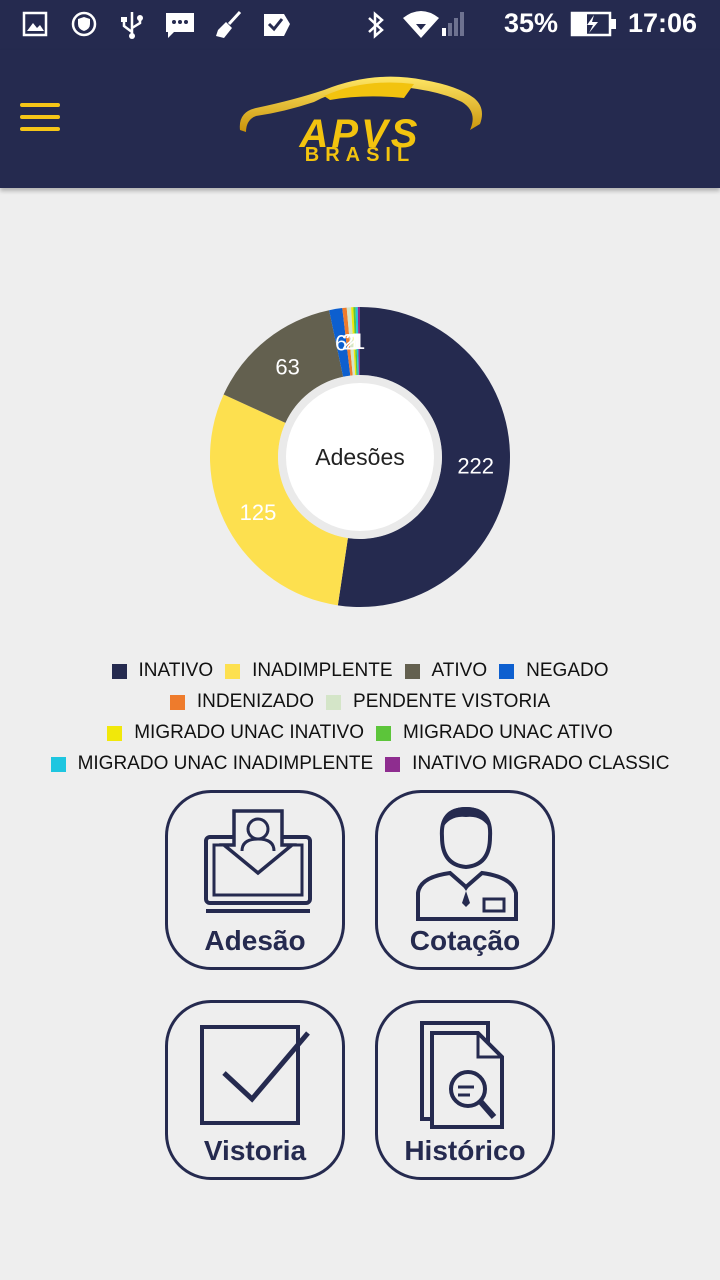  Describe the element at coordinates (593, 24) in the screenshot. I see `battery-charging-icon` at that location.